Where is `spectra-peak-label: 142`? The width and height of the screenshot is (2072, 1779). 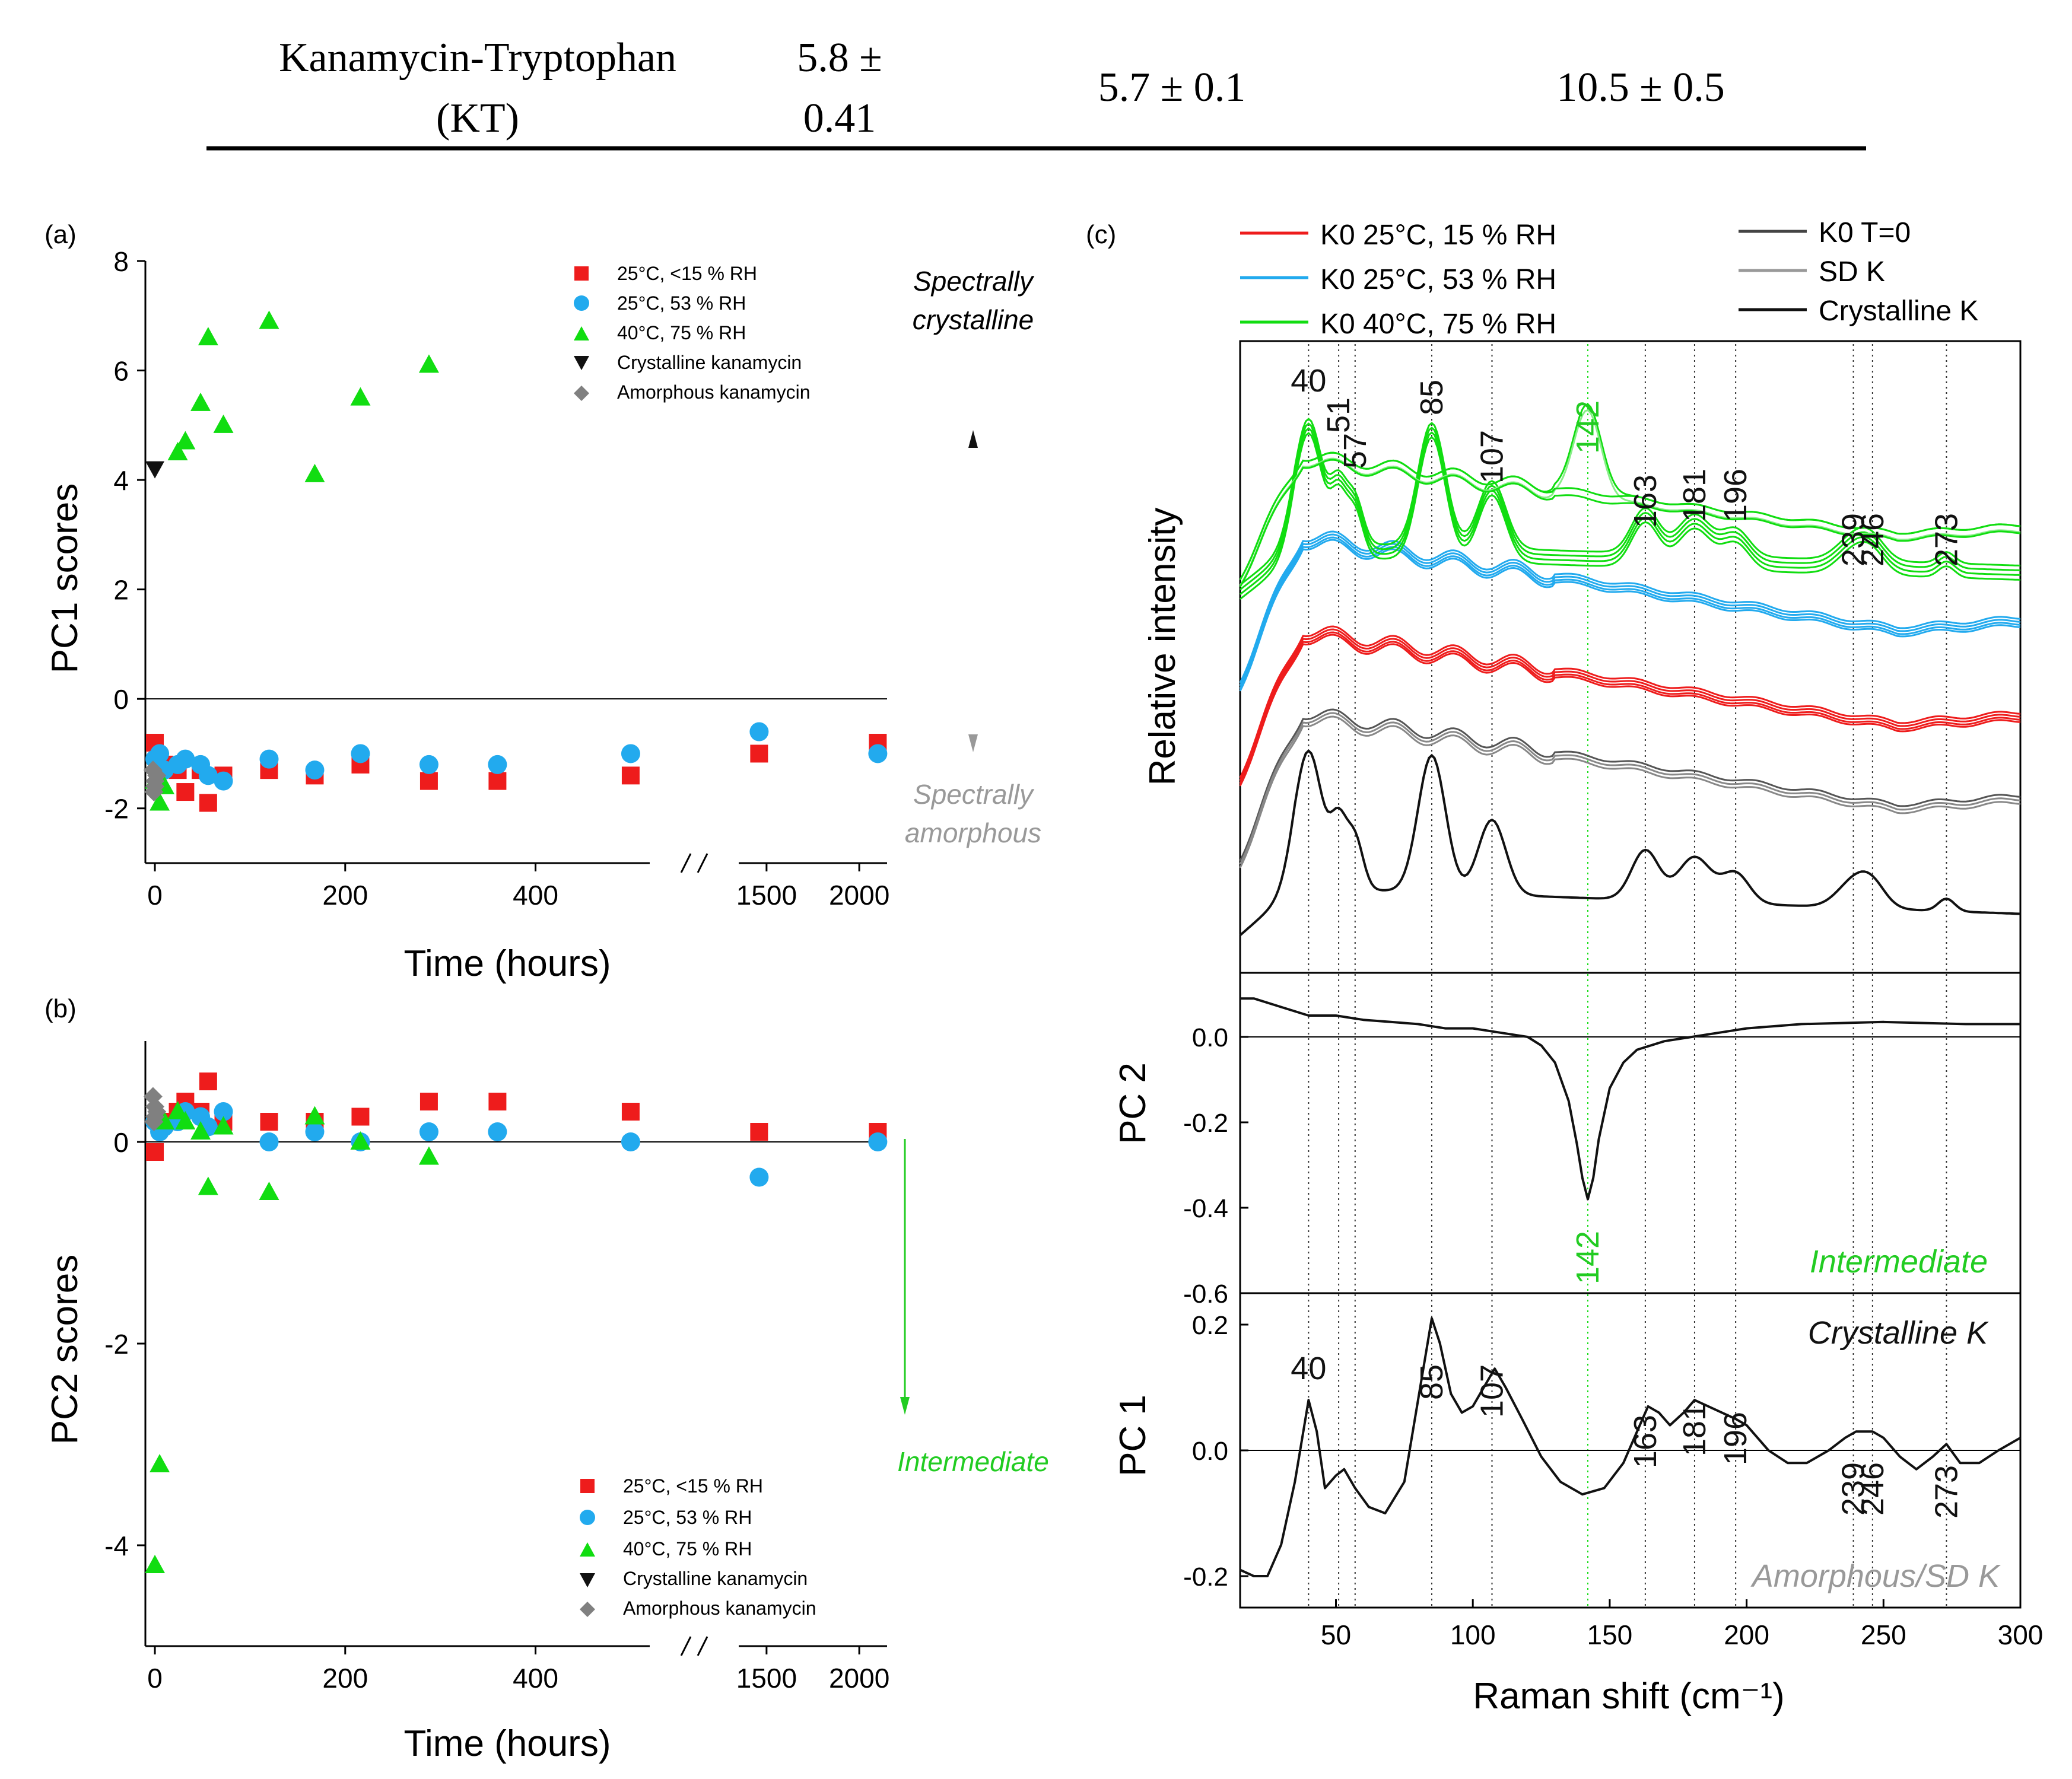 spectra-peak-label: 142 is located at coordinates (1588, 427).